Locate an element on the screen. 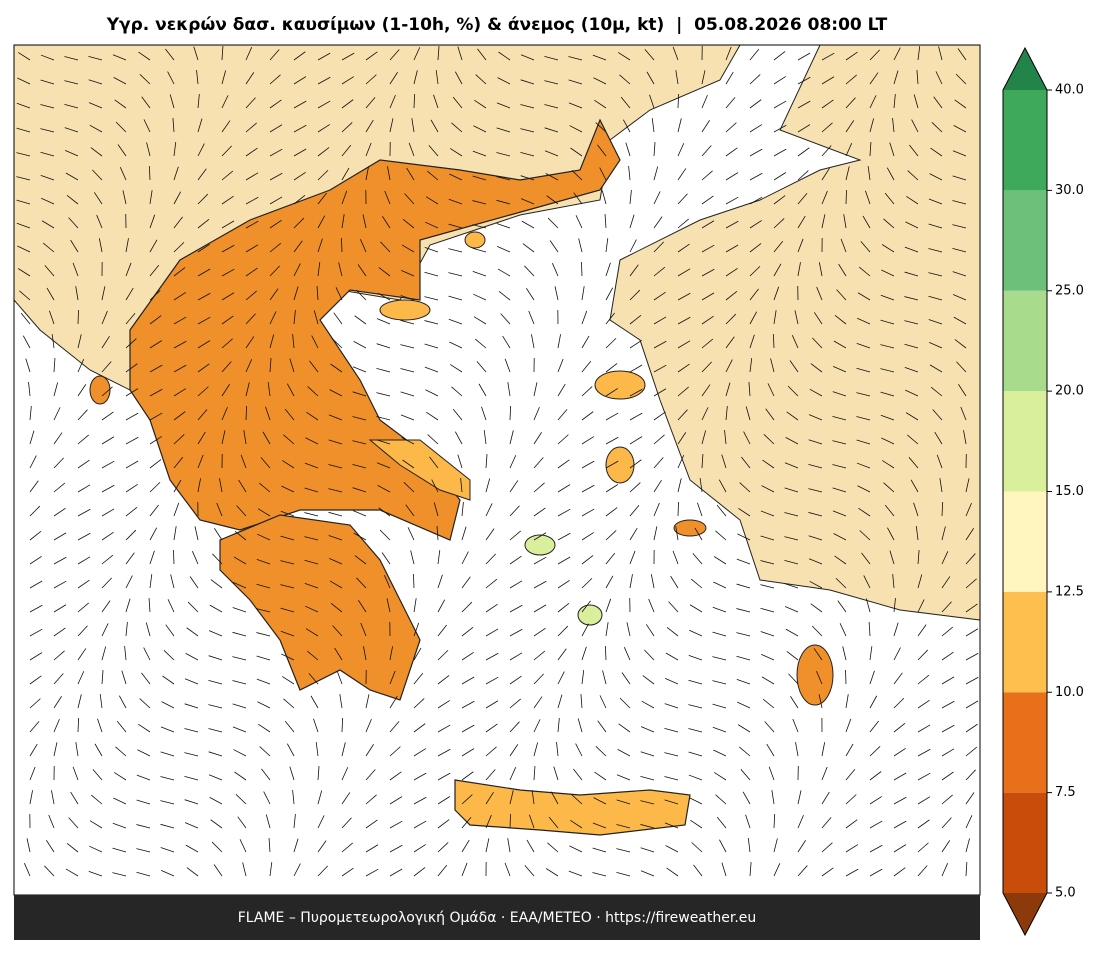 Image resolution: width=1114 pixels, height=959 pixels. colorbar-tick-label: 12.5 is located at coordinates (1069, 591).